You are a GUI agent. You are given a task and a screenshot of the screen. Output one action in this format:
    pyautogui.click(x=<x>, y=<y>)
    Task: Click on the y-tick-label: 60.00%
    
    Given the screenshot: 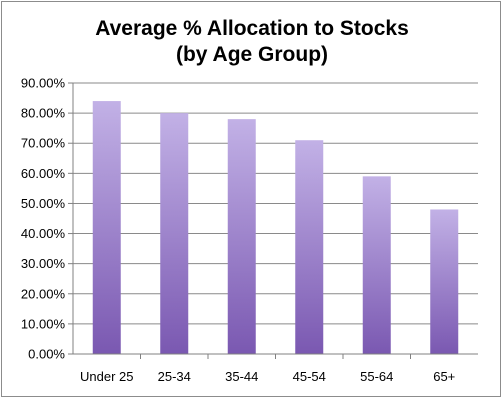 What is the action you would take?
    pyautogui.click(x=43, y=173)
    